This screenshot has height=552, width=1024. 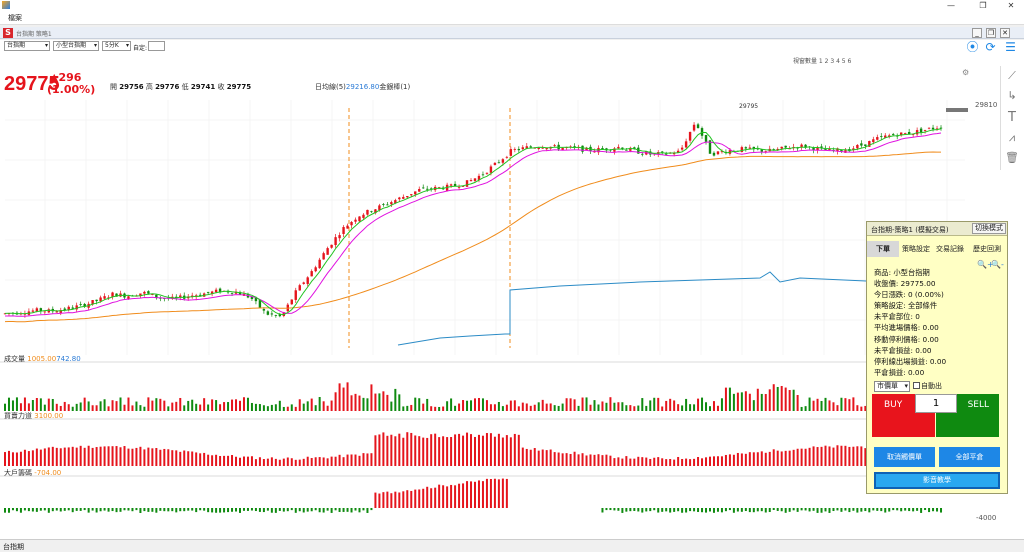 What do you see at coordinates (822, 61) in the screenshot?
I see `window-count-label: 視窗數量 1 2 3 4 5 6` at bounding box center [822, 61].